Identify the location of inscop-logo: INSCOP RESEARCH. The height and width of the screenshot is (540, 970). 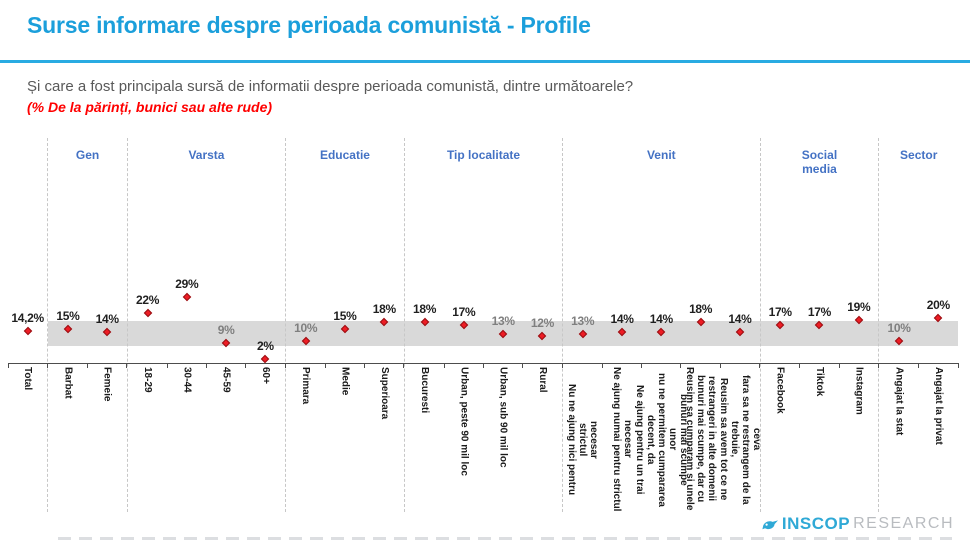
(858, 524).